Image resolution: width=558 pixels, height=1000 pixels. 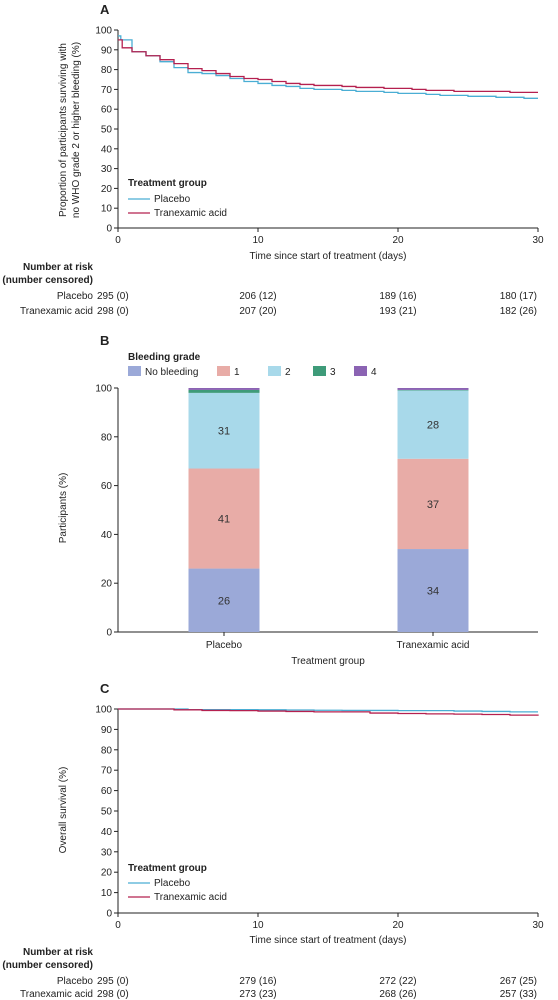 What do you see at coordinates (107, 791) in the screenshot?
I see `panel-c-y-tick-label: 60` at bounding box center [107, 791].